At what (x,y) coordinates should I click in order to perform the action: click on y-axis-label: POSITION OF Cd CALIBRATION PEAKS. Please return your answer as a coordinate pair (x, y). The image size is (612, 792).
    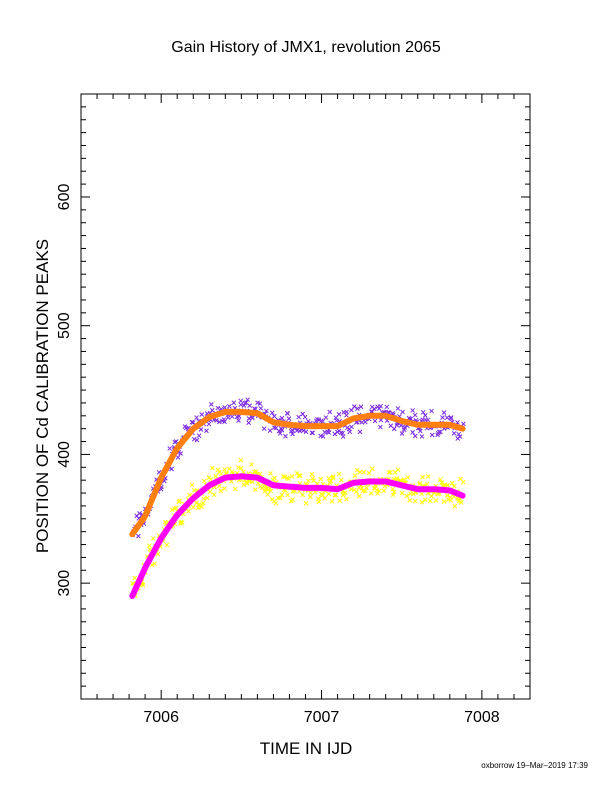
    Looking at the image, I should click on (42, 396).